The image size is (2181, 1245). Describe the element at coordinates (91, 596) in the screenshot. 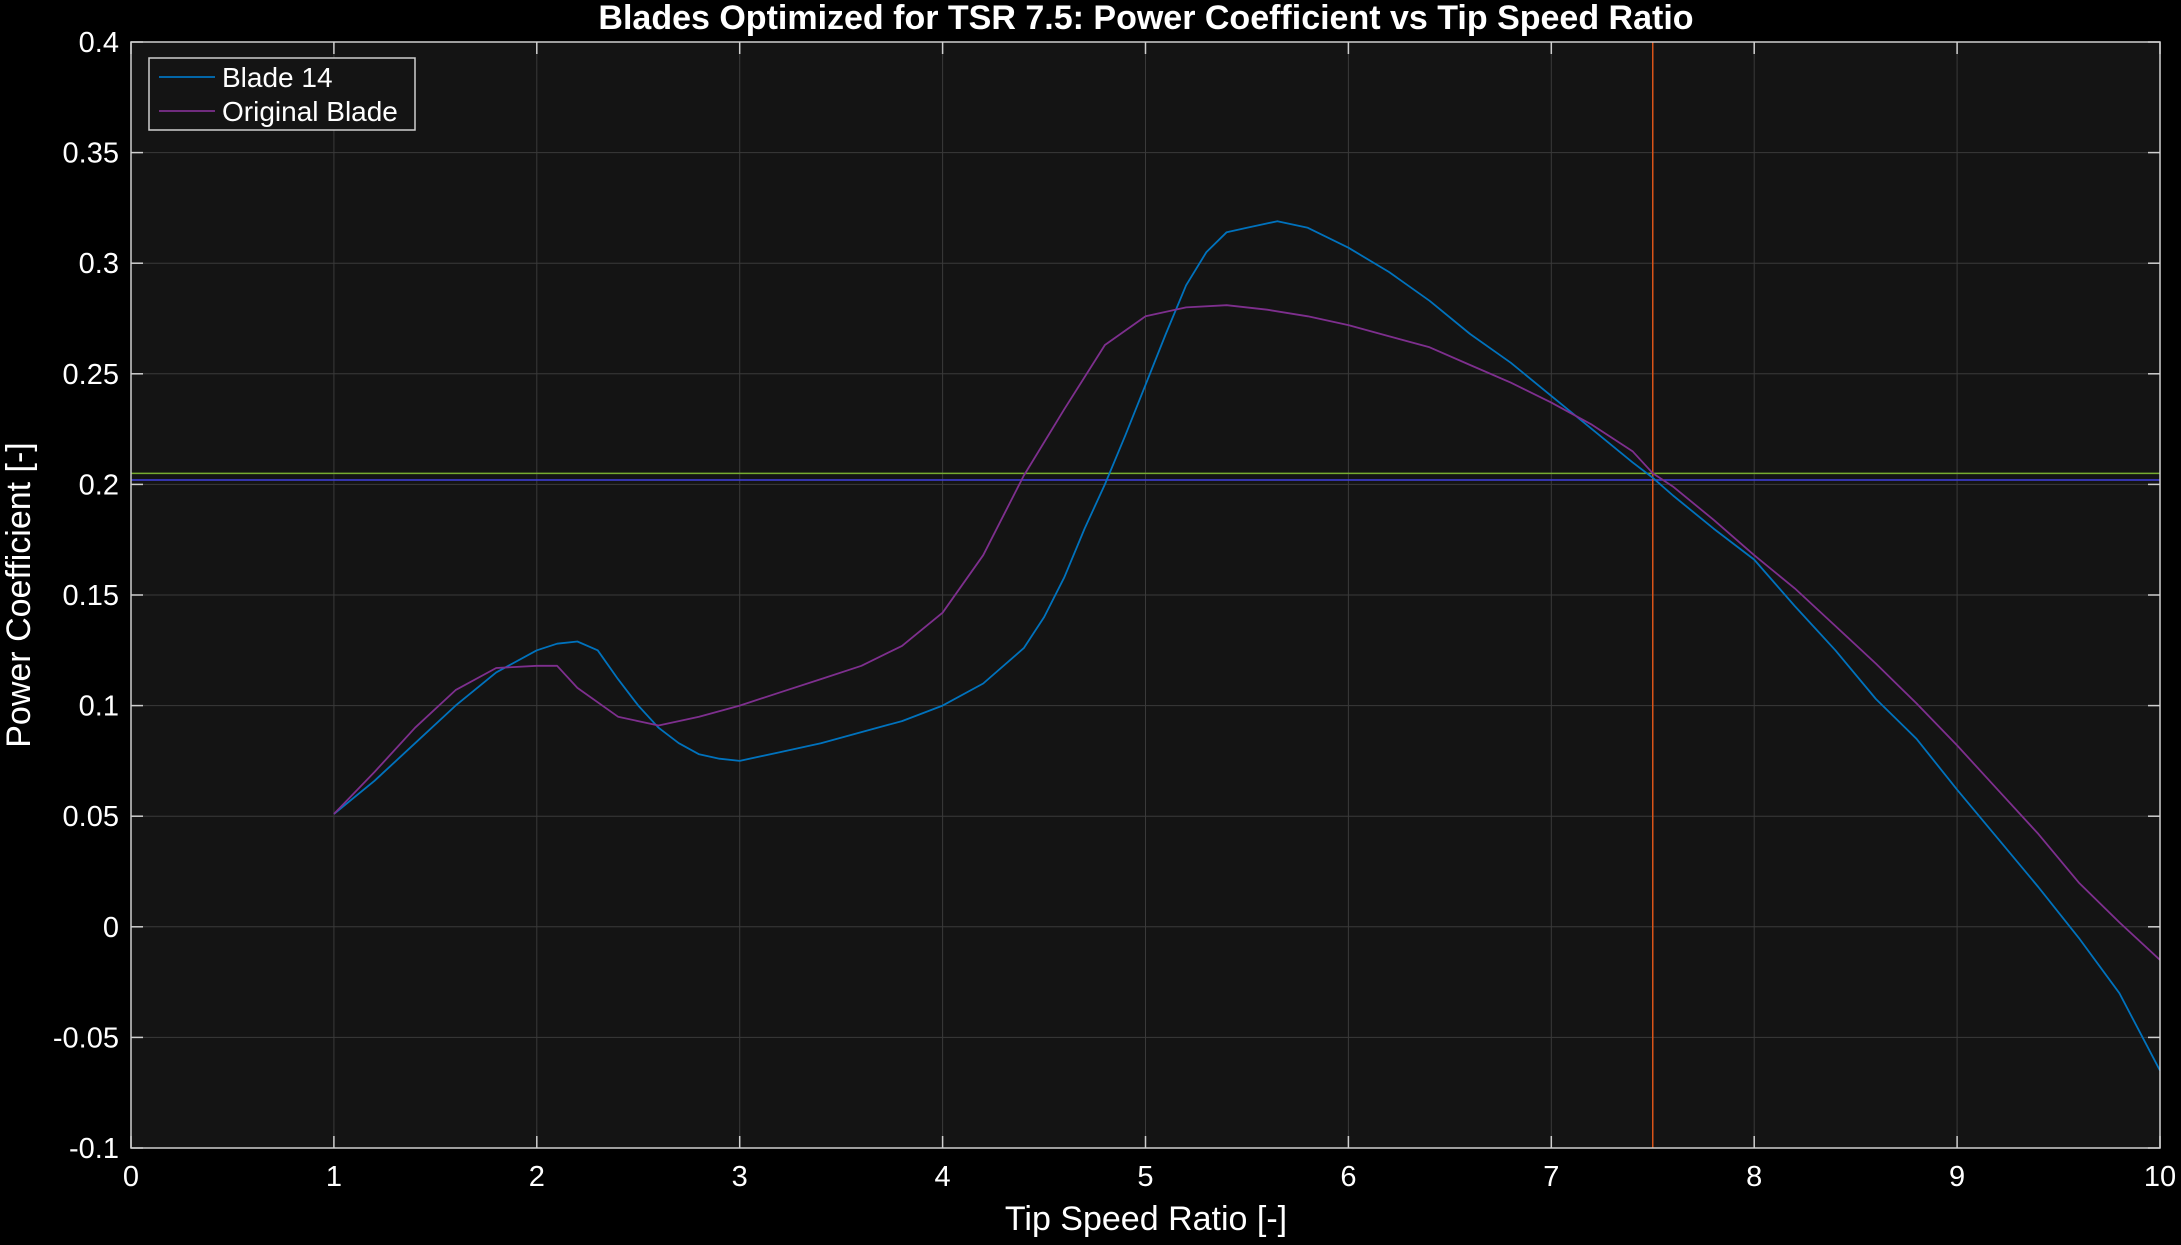

I see `y-tick-label: 0.15` at that location.